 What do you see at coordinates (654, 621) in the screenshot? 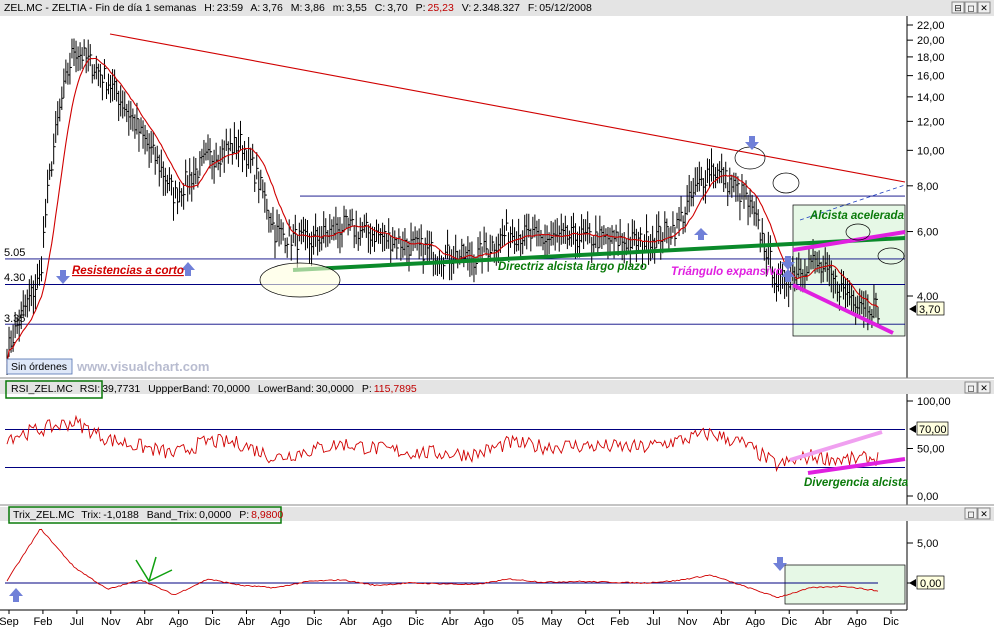
I see `x-tick-label: Jul` at bounding box center [654, 621].